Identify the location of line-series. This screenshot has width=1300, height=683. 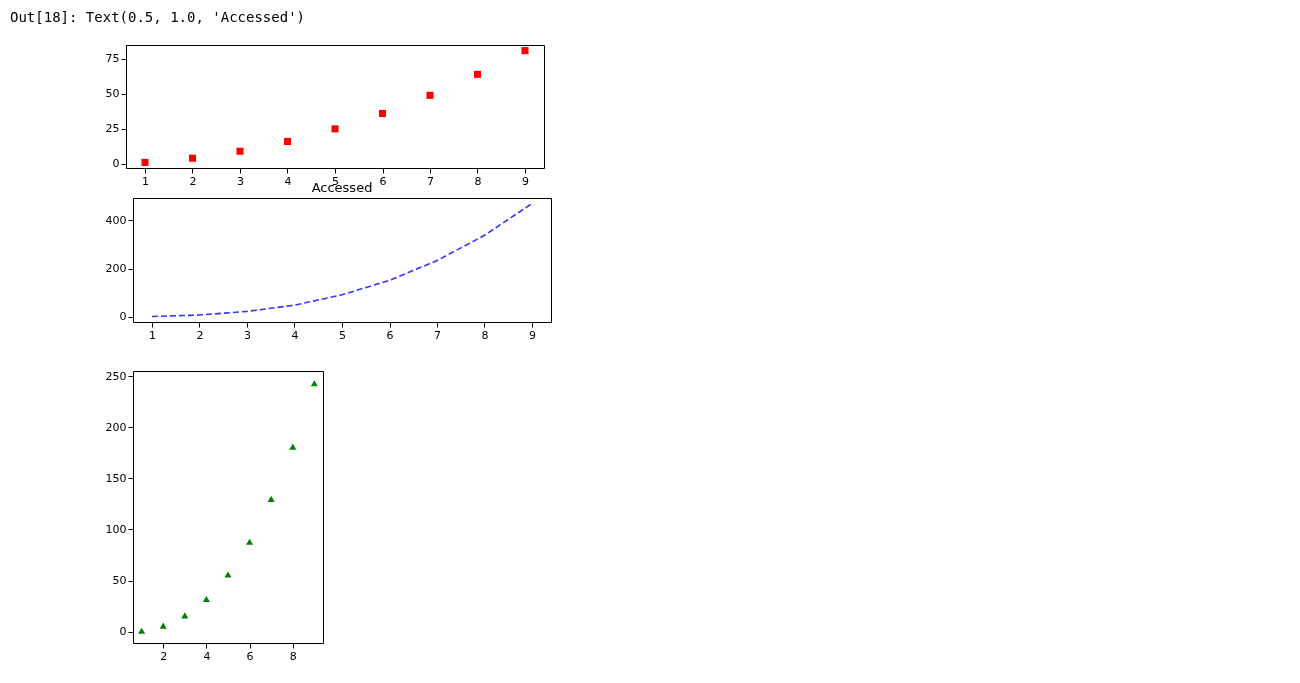
(342, 260).